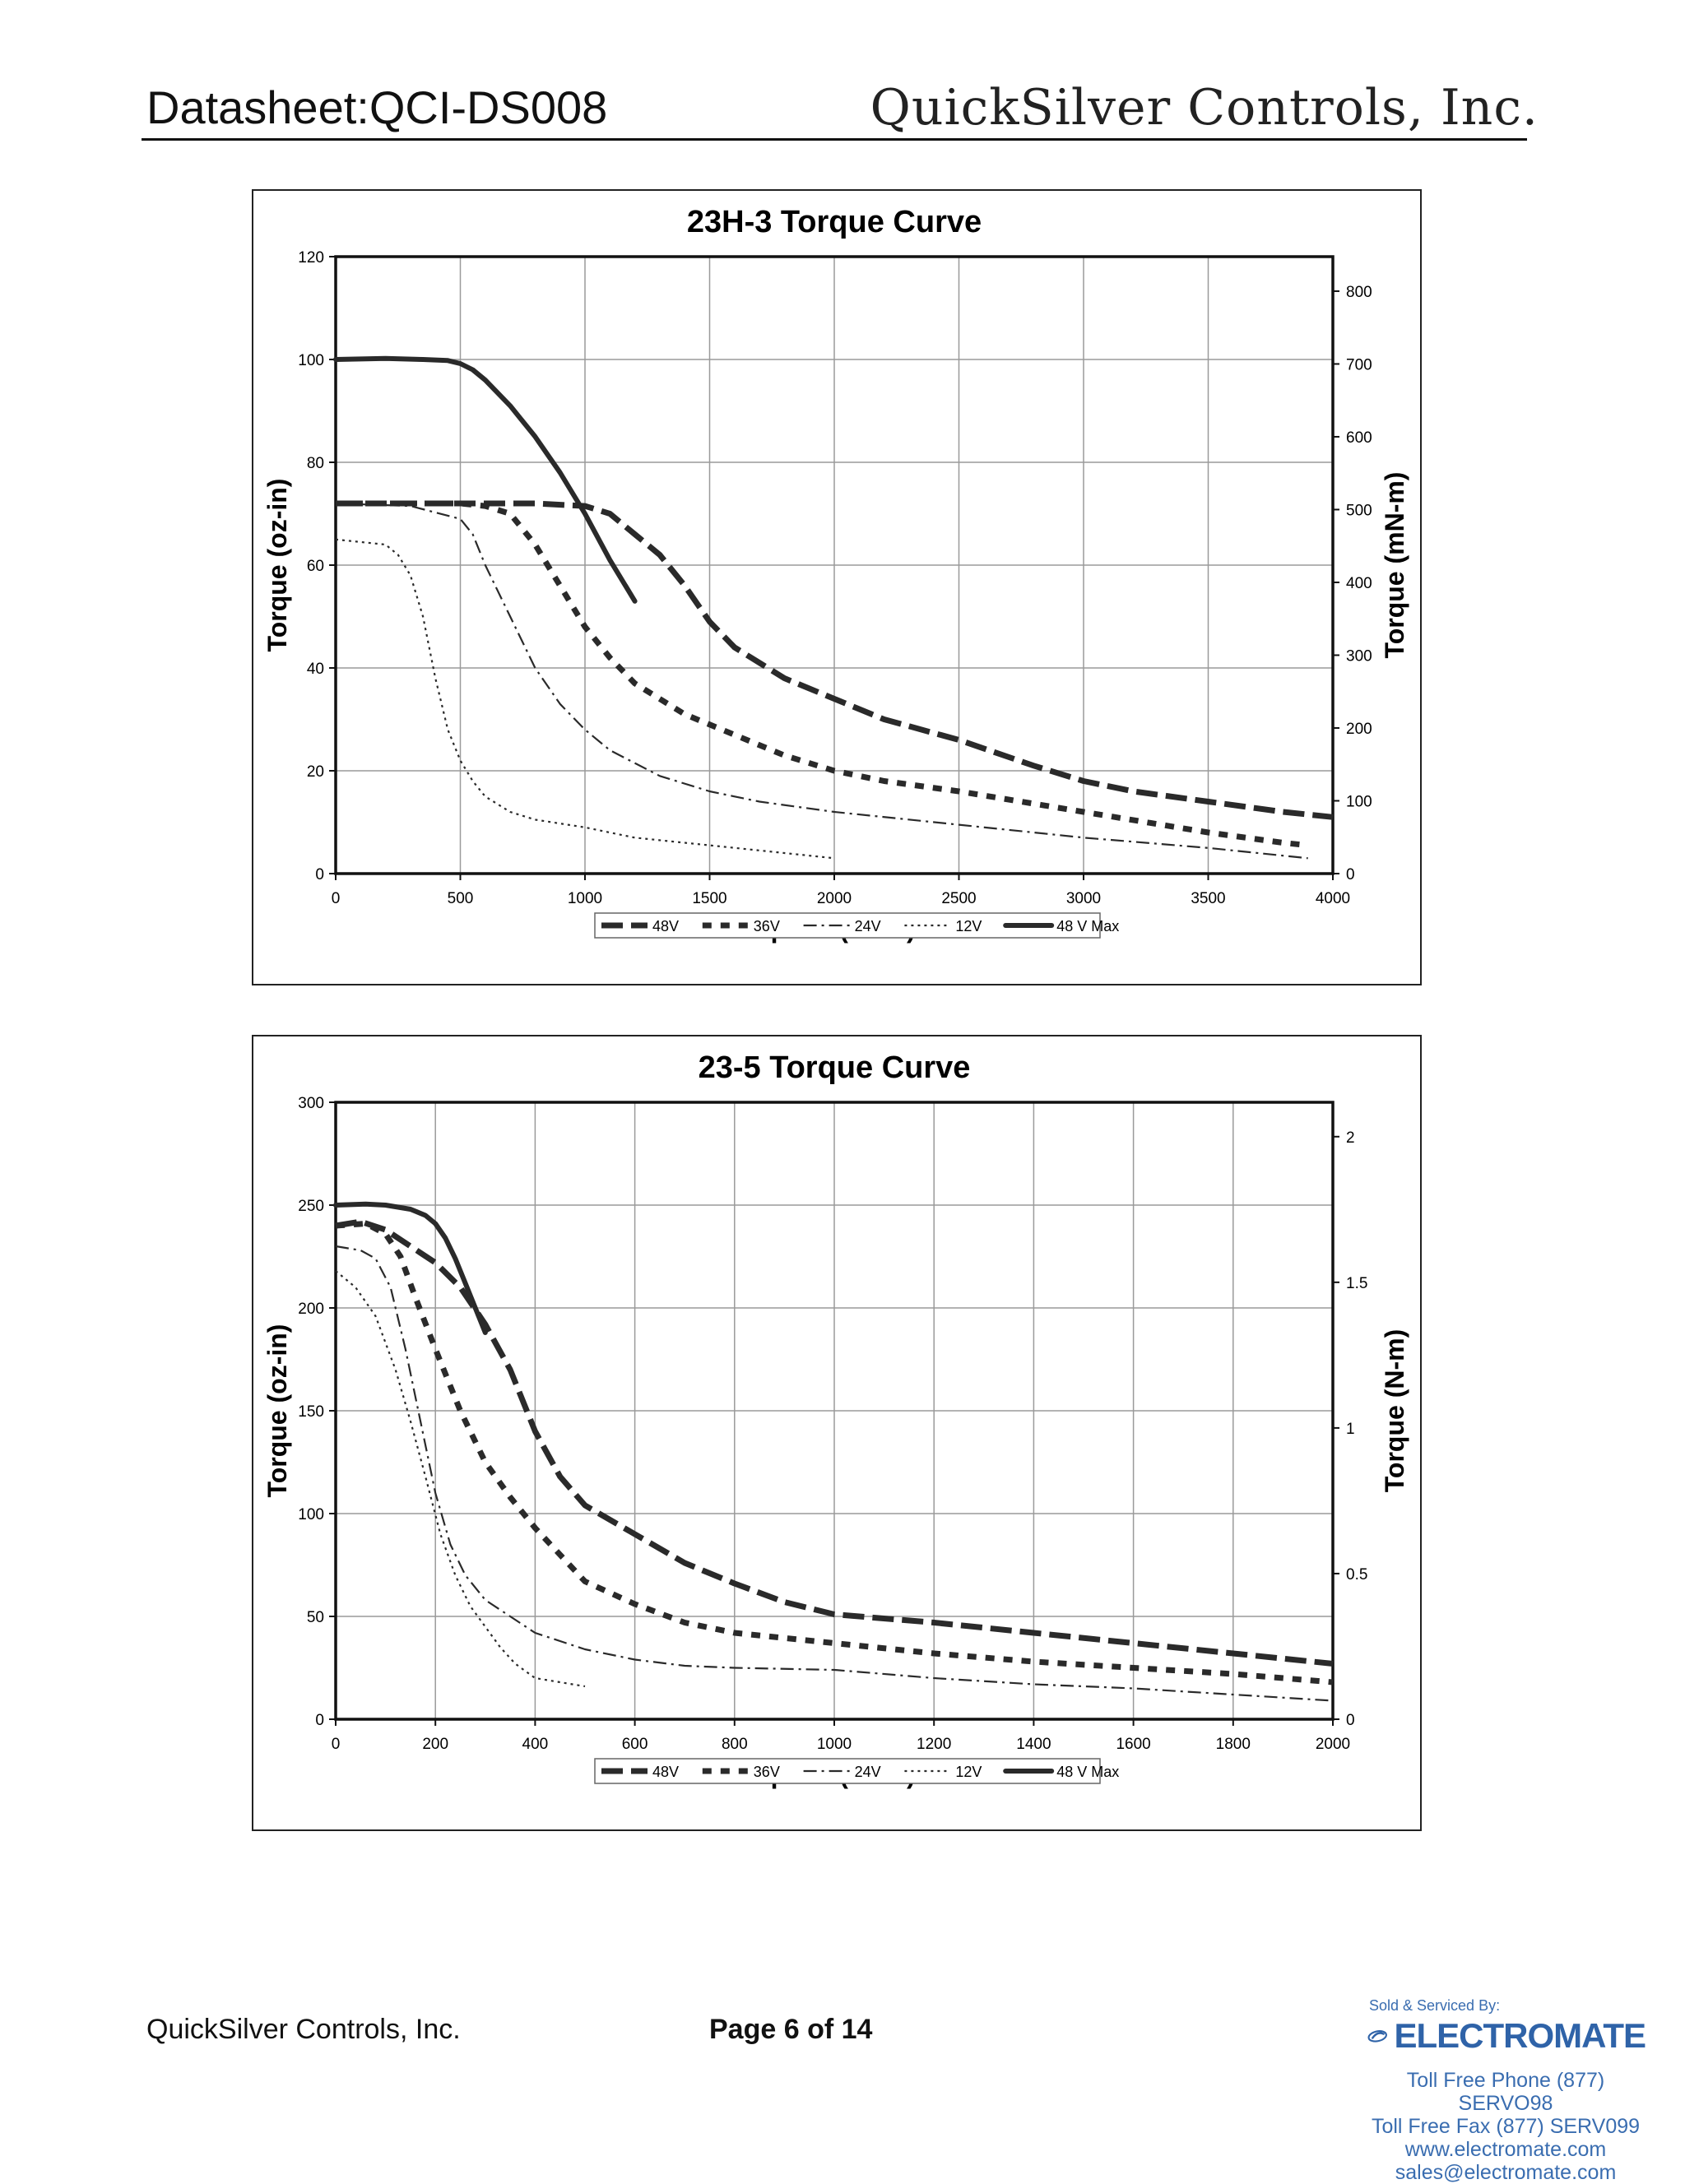 The image size is (1685, 2184). Describe the element at coordinates (311, 1206) in the screenshot. I see `chart1-ytick-label: 250` at that location.